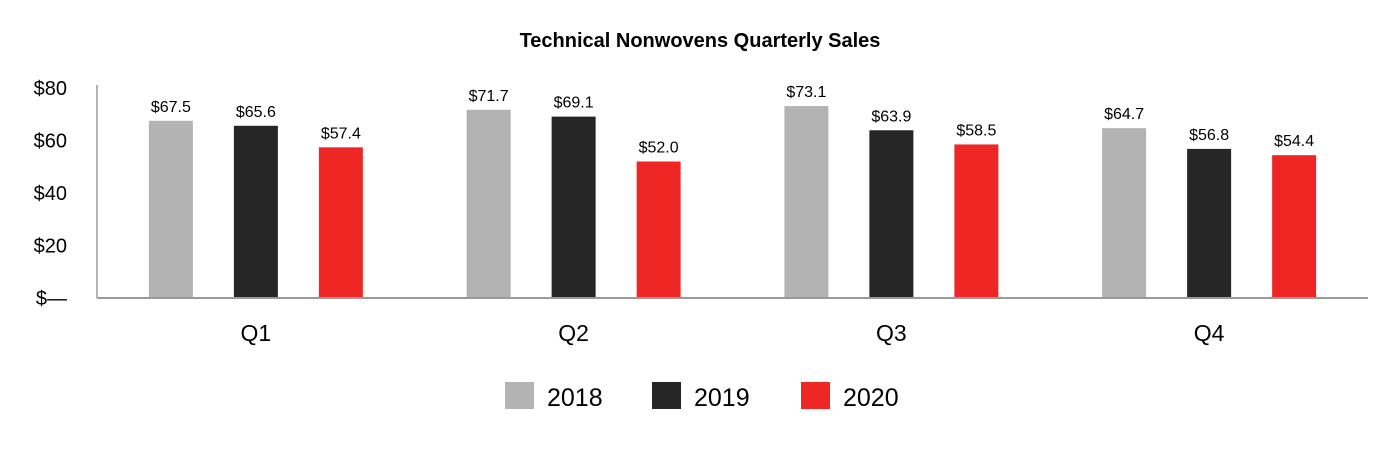 The height and width of the screenshot is (450, 1400). I want to click on y-tick-label: $40, so click(50, 194).